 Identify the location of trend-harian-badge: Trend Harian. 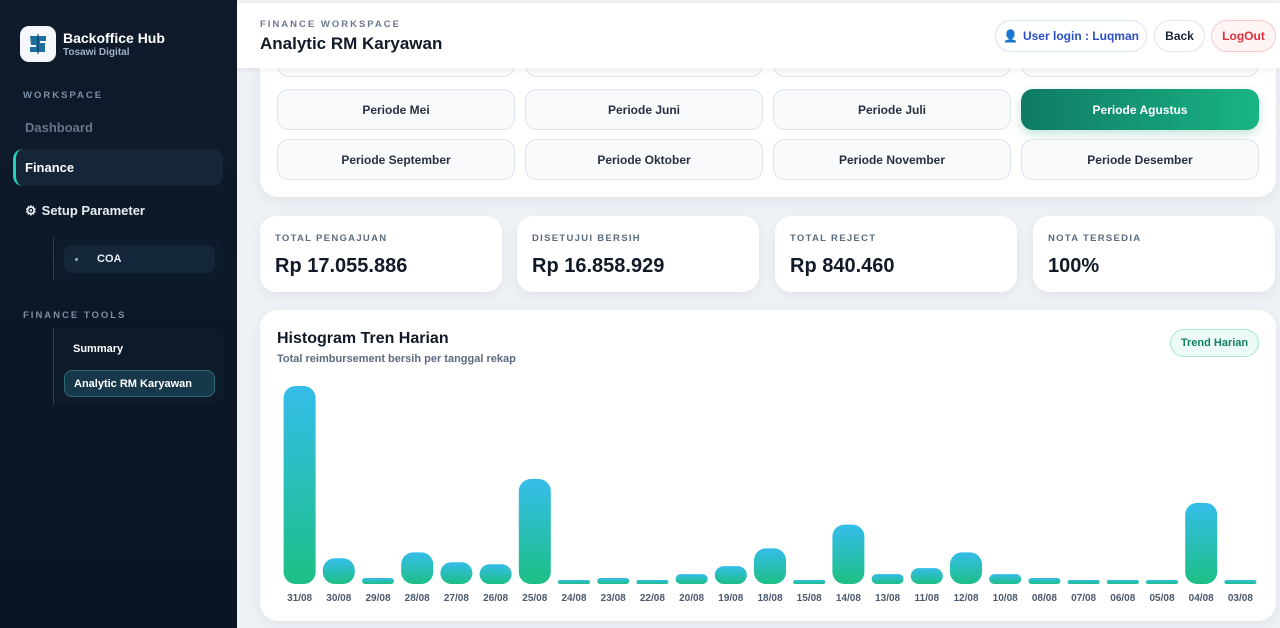
(1214, 343).